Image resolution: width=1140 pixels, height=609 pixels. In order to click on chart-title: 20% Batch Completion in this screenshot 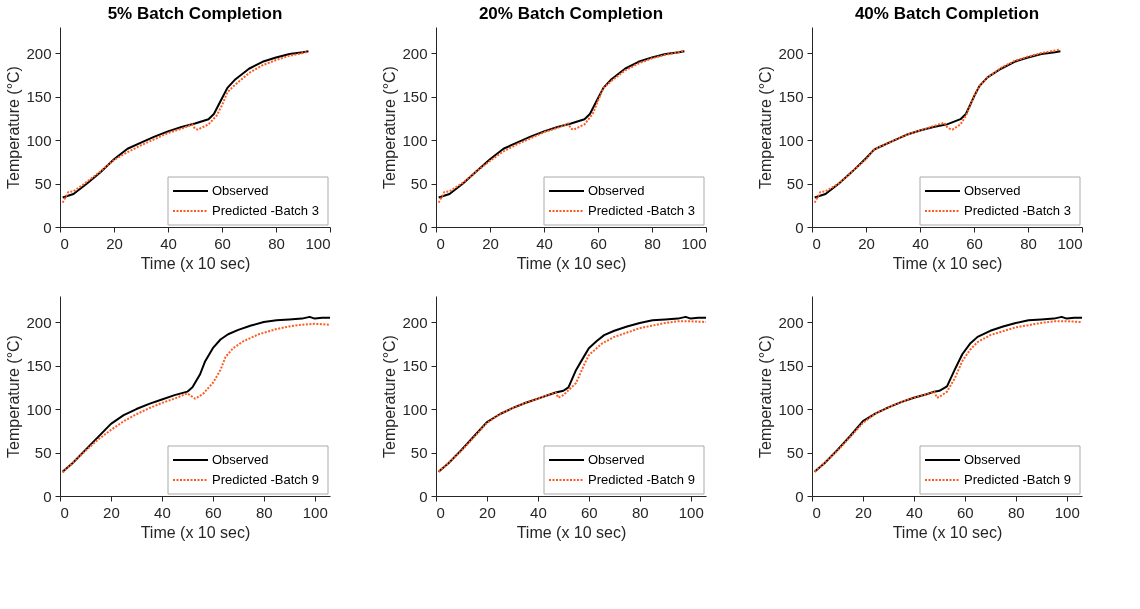, I will do `click(571, 13)`.